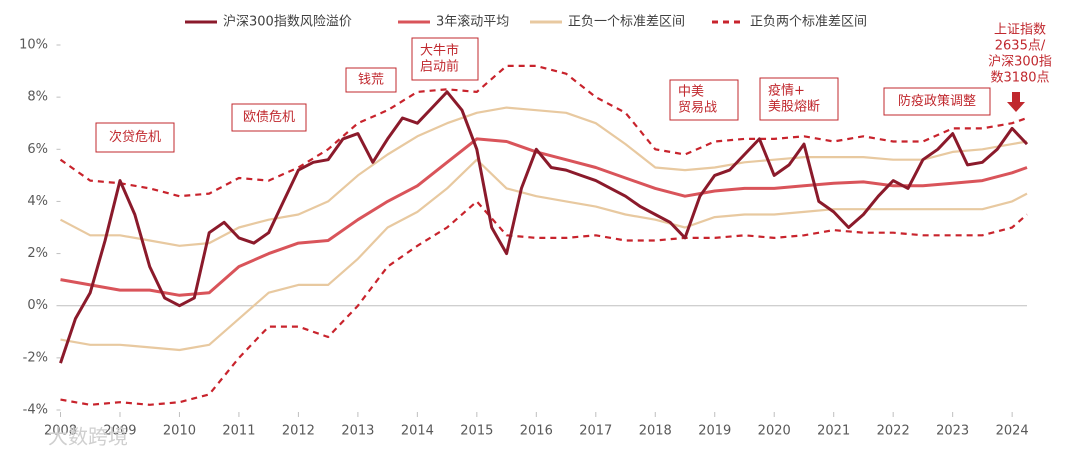  Describe the element at coordinates (626, 22) in the screenshot. I see `legend-label: 正负一个标准差区间` at that location.